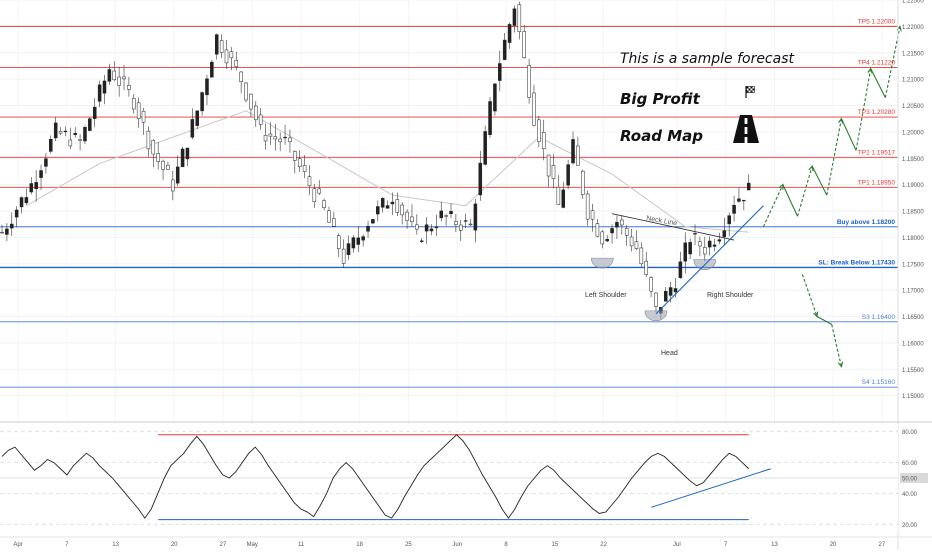  I want to click on uptrend-line, so click(709, 260).